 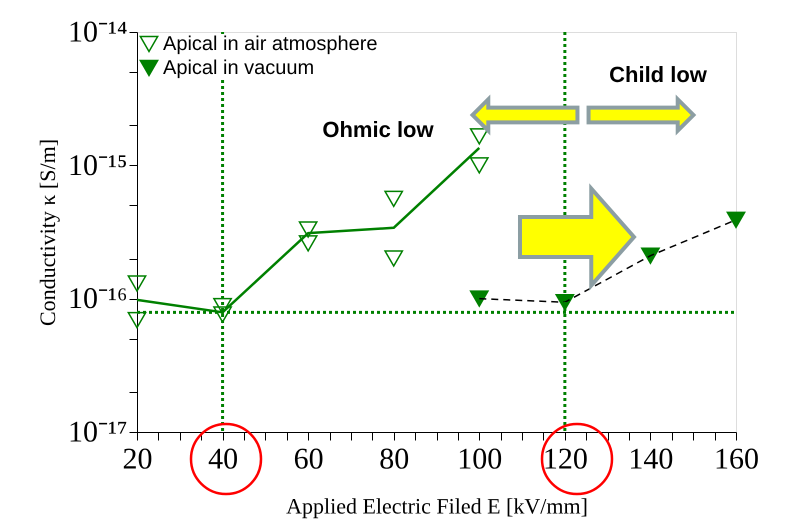 I want to click on x-tick-label: 140, so click(x=651, y=459).